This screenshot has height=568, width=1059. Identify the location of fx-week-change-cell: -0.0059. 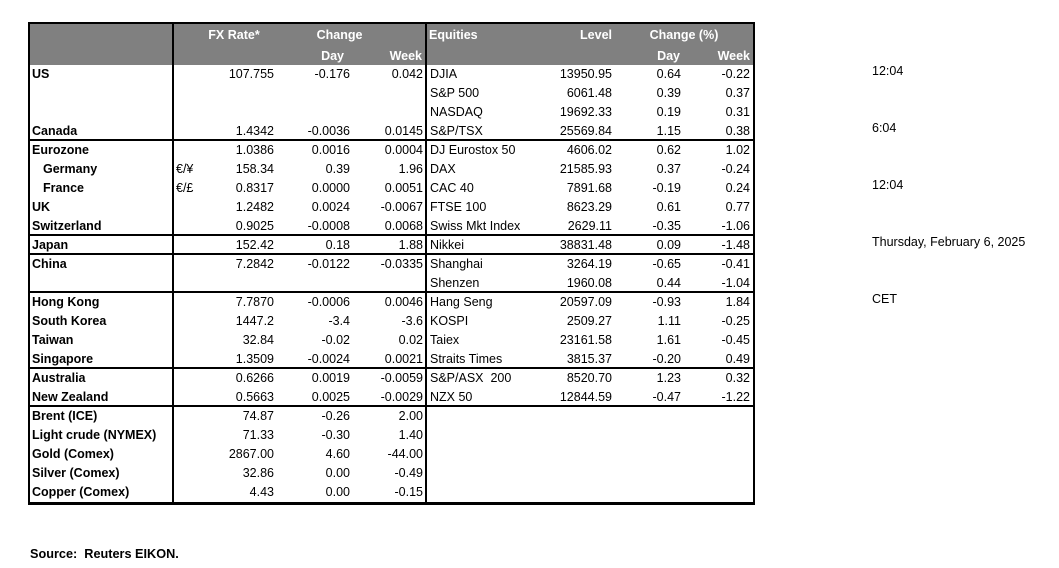
(401, 378).